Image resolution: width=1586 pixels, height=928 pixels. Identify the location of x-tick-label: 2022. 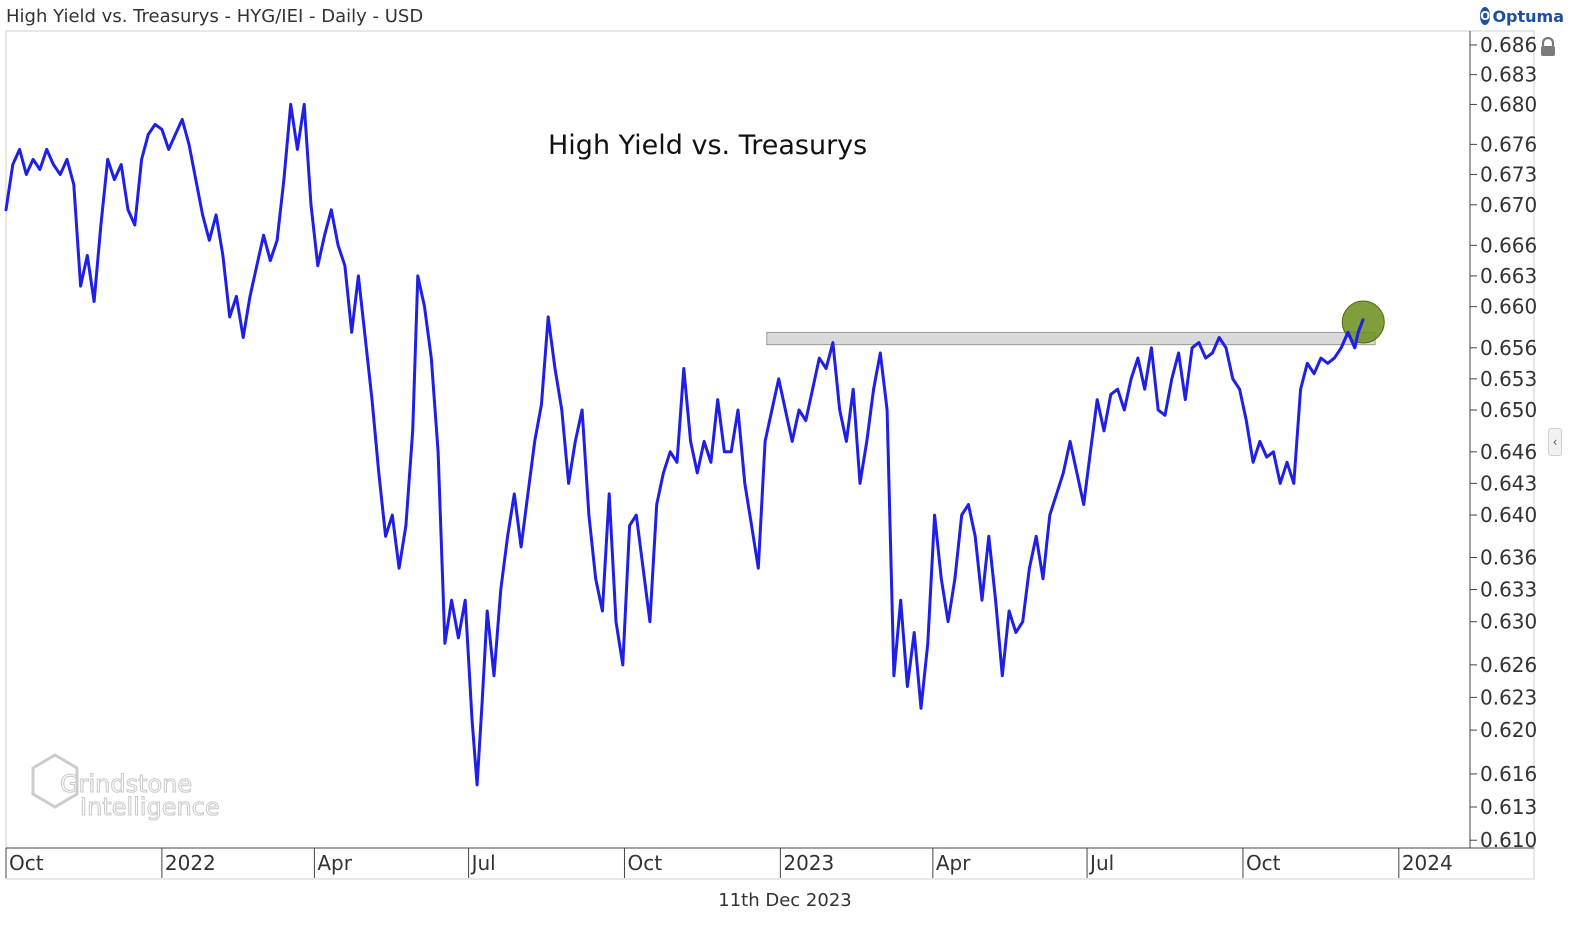
(190, 863).